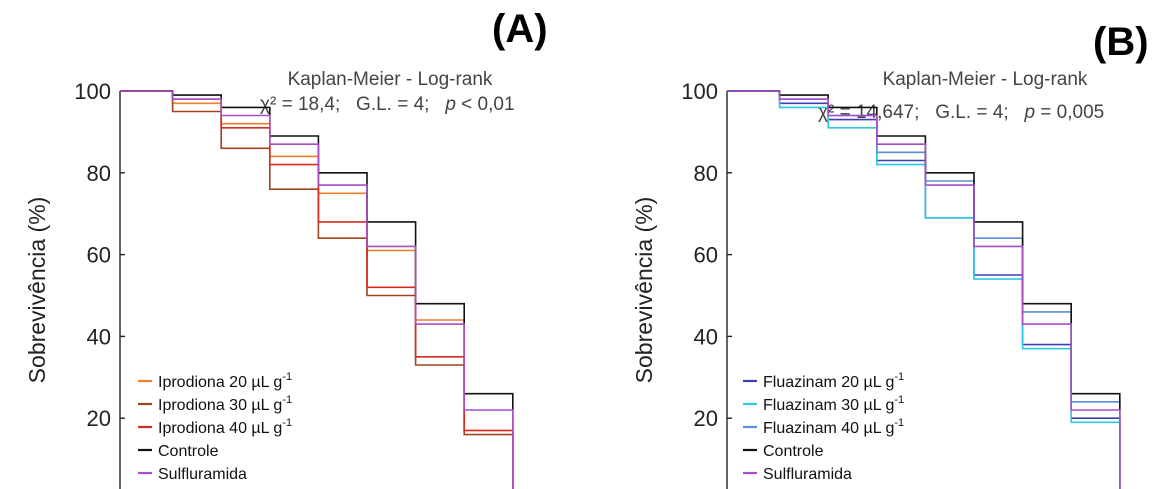  What do you see at coordinates (220, 405) in the screenshot?
I see `legend-name: Iprodiona 30 µL g` at bounding box center [220, 405].